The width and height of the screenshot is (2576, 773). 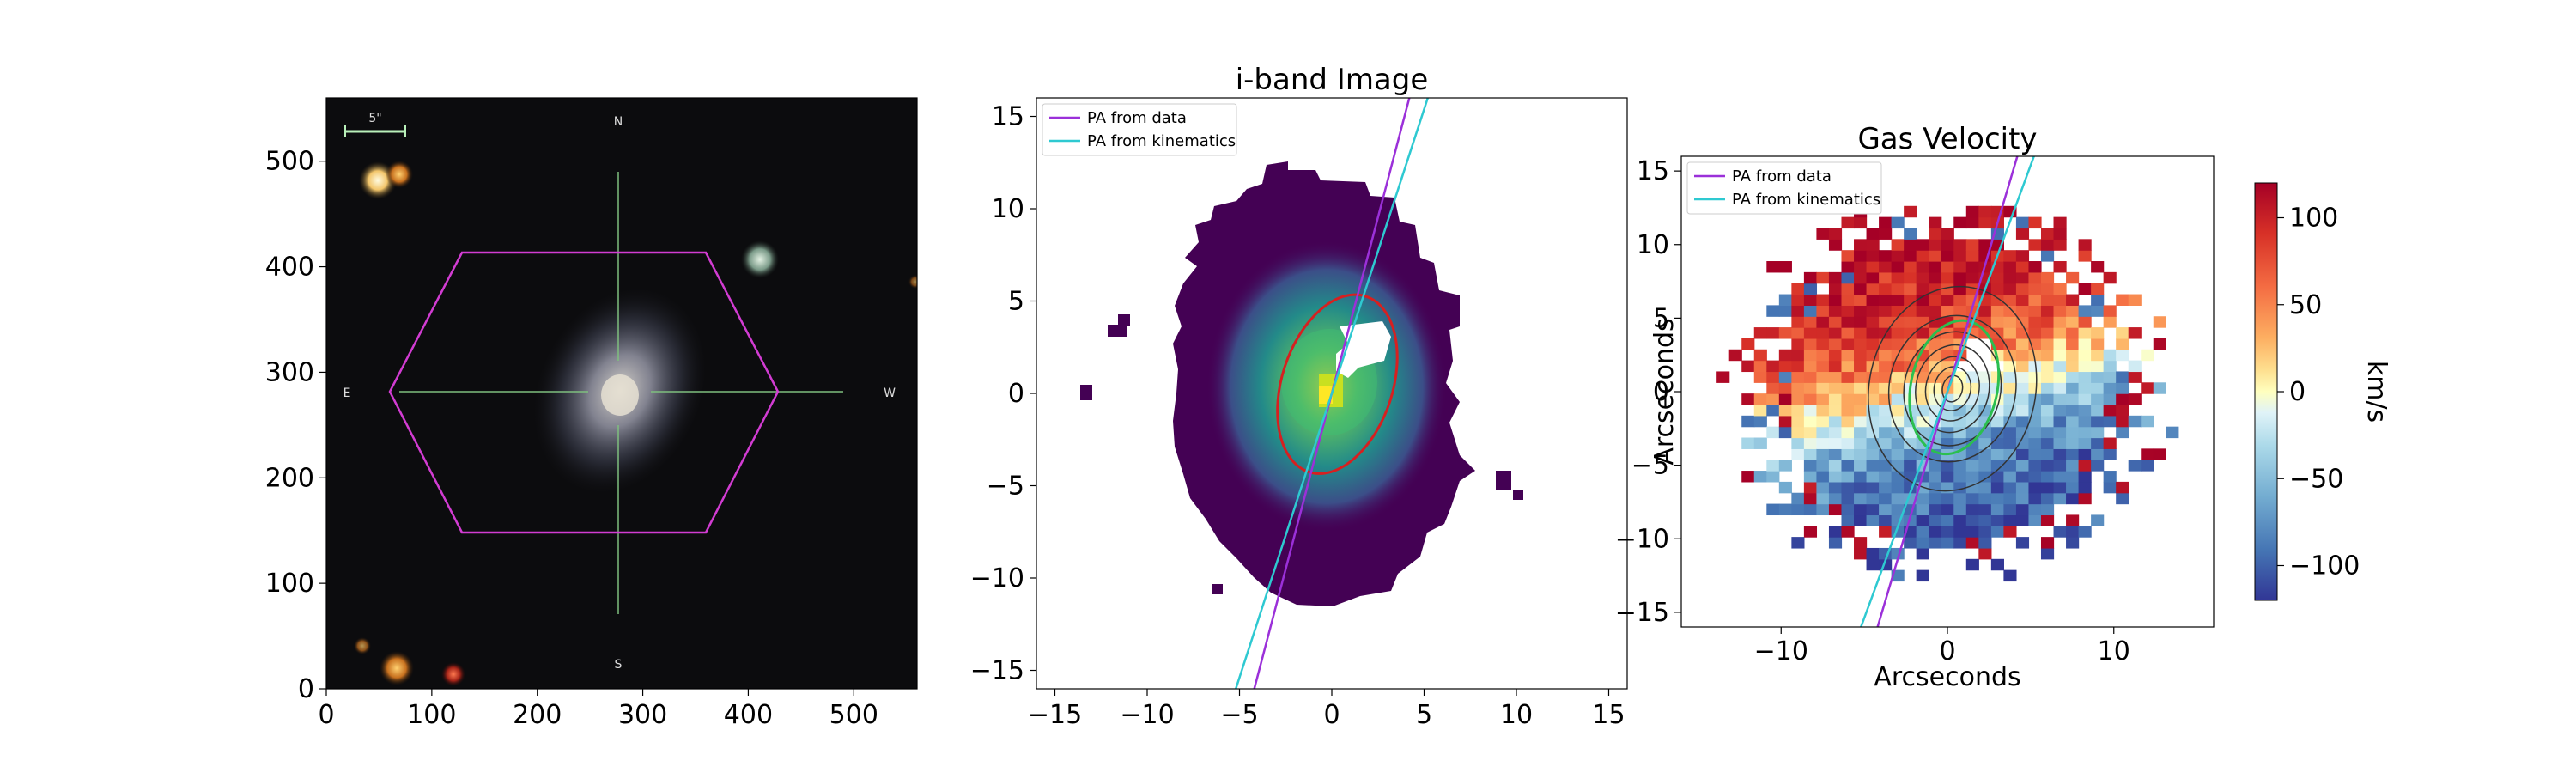 What do you see at coordinates (290, 478) in the screenshot?
I see `y-tick-label: 200` at bounding box center [290, 478].